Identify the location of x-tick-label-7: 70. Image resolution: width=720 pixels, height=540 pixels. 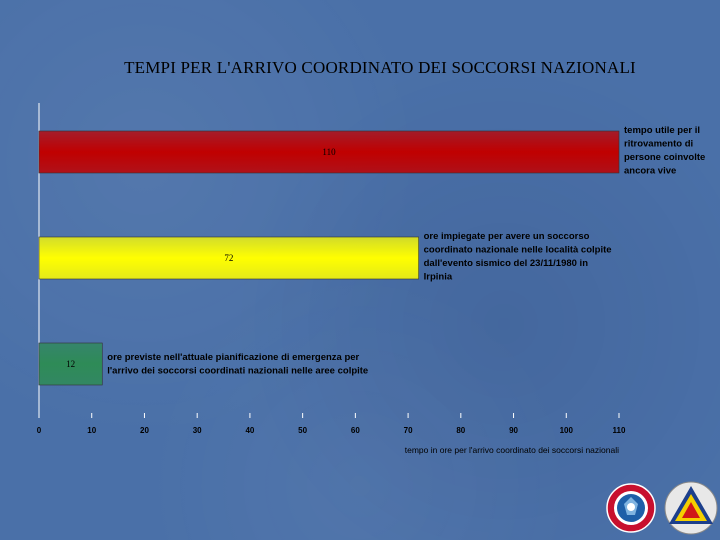
(408, 430).